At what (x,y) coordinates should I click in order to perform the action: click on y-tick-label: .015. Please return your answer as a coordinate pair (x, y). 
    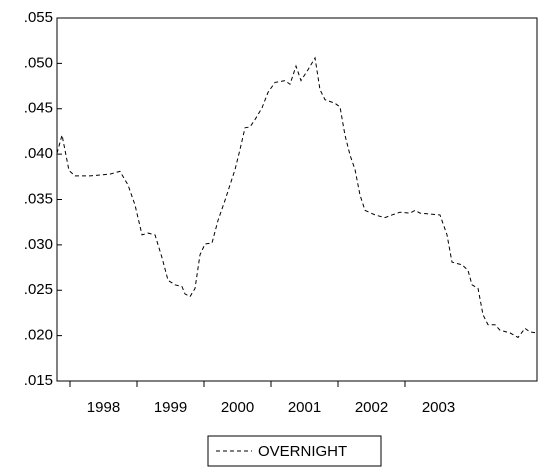
    Looking at the image, I should click on (38, 380).